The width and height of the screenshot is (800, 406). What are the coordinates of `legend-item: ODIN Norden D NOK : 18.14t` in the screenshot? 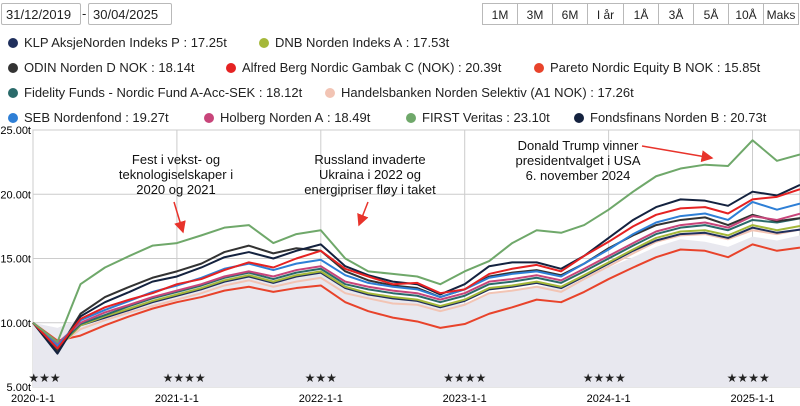 It's located at (101, 68).